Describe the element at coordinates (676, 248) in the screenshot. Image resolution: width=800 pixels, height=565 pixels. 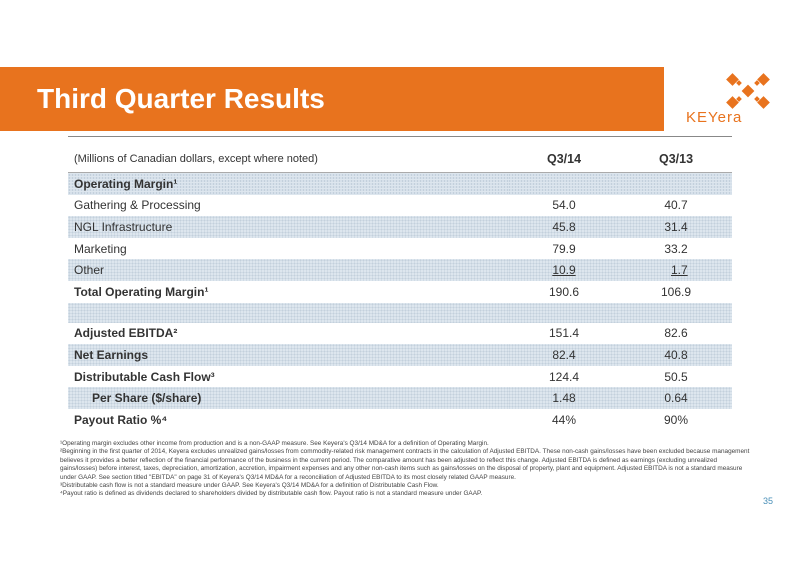
I see `value-q313: 33.2` at that location.